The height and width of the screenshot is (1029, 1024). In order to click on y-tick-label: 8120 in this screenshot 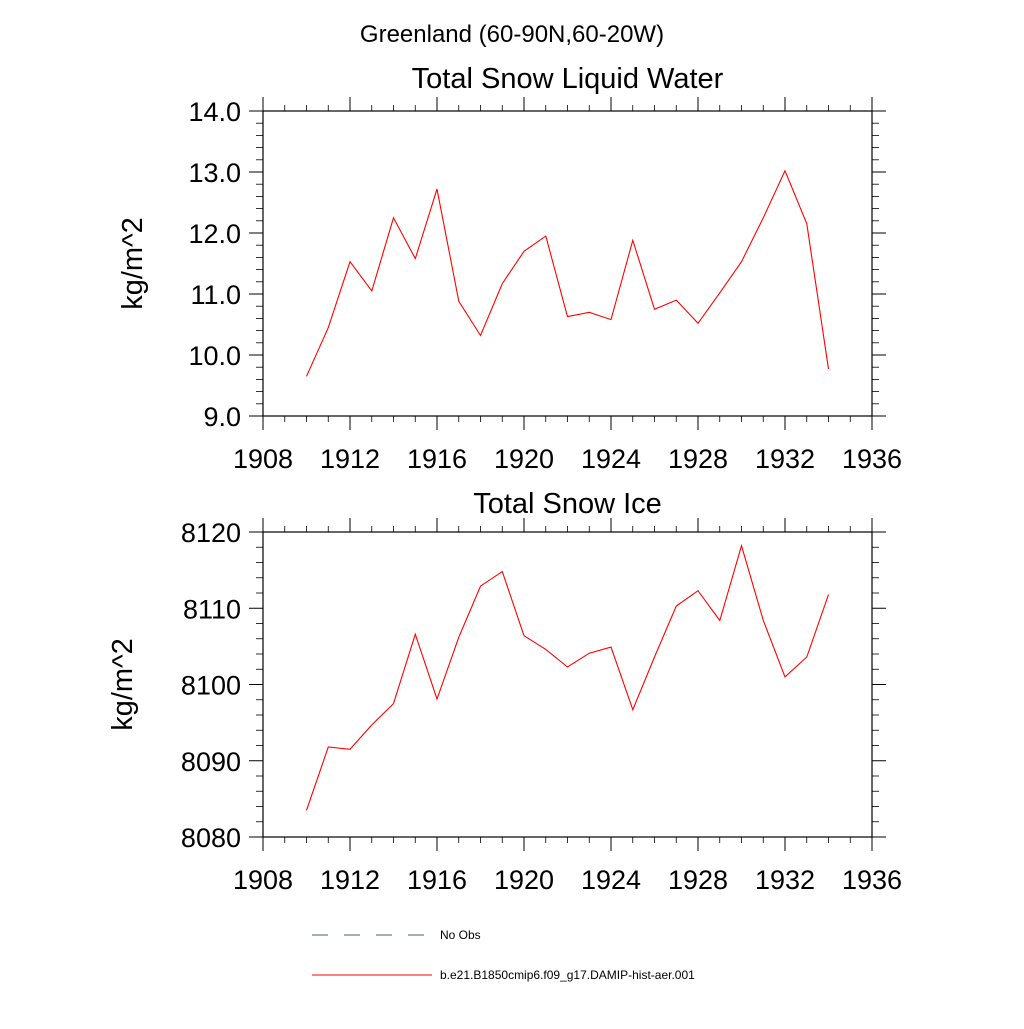, I will do `click(211, 533)`.